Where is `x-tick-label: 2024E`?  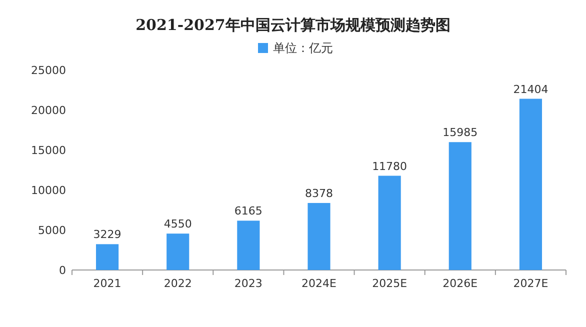
x-tick-label: 2024E is located at coordinates (319, 283).